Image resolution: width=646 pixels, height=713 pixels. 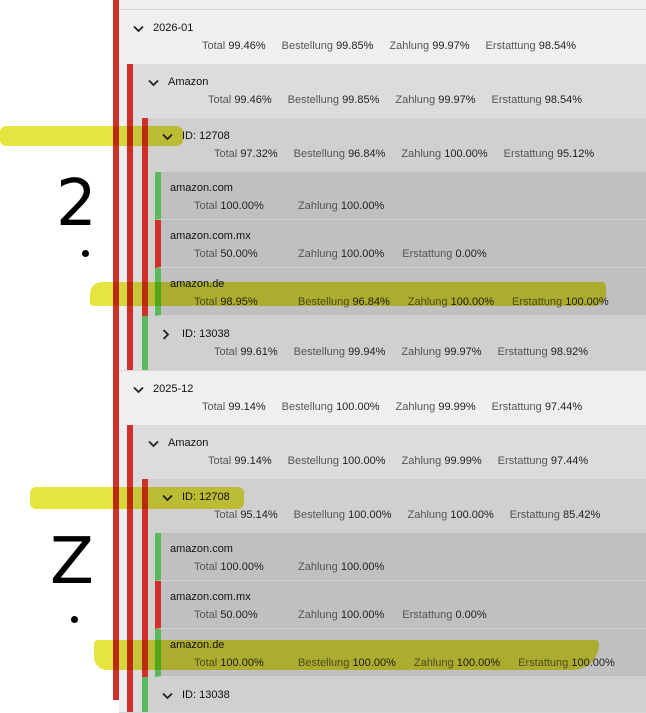 I want to click on metric-total: Total 95.14%, so click(x=246, y=515).